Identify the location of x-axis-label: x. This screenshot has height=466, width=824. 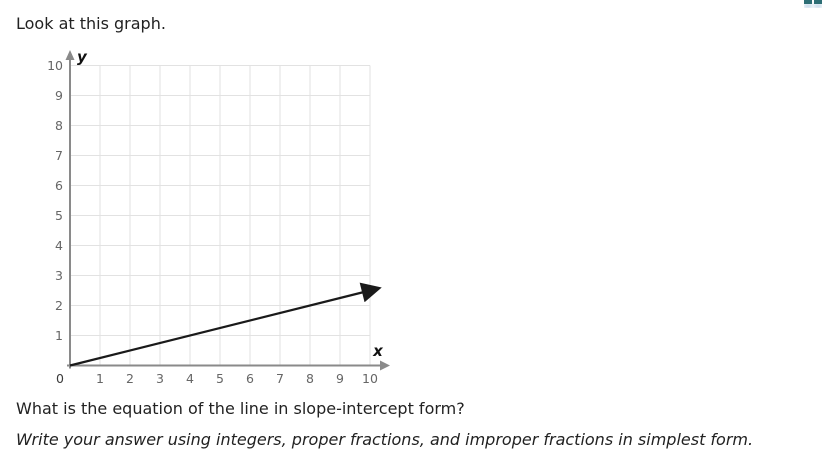
(378, 351).